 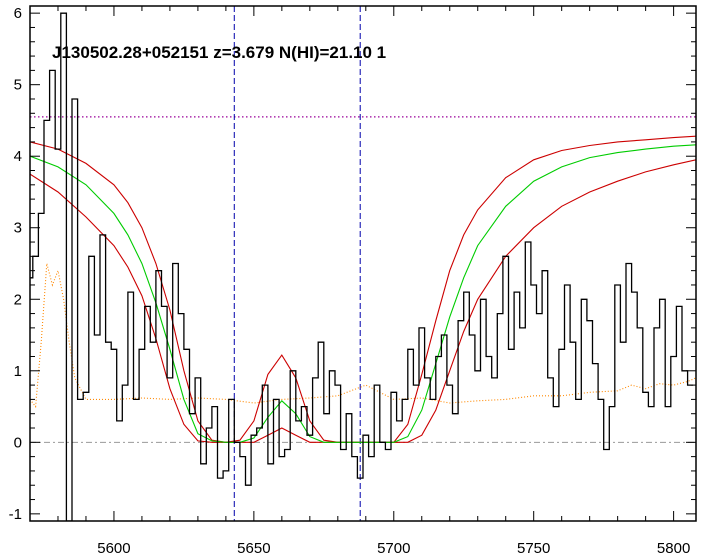 I want to click on chart-title: J130502.28+052151 z=3.679 N(HI)=21.10 1, so click(x=219, y=52).